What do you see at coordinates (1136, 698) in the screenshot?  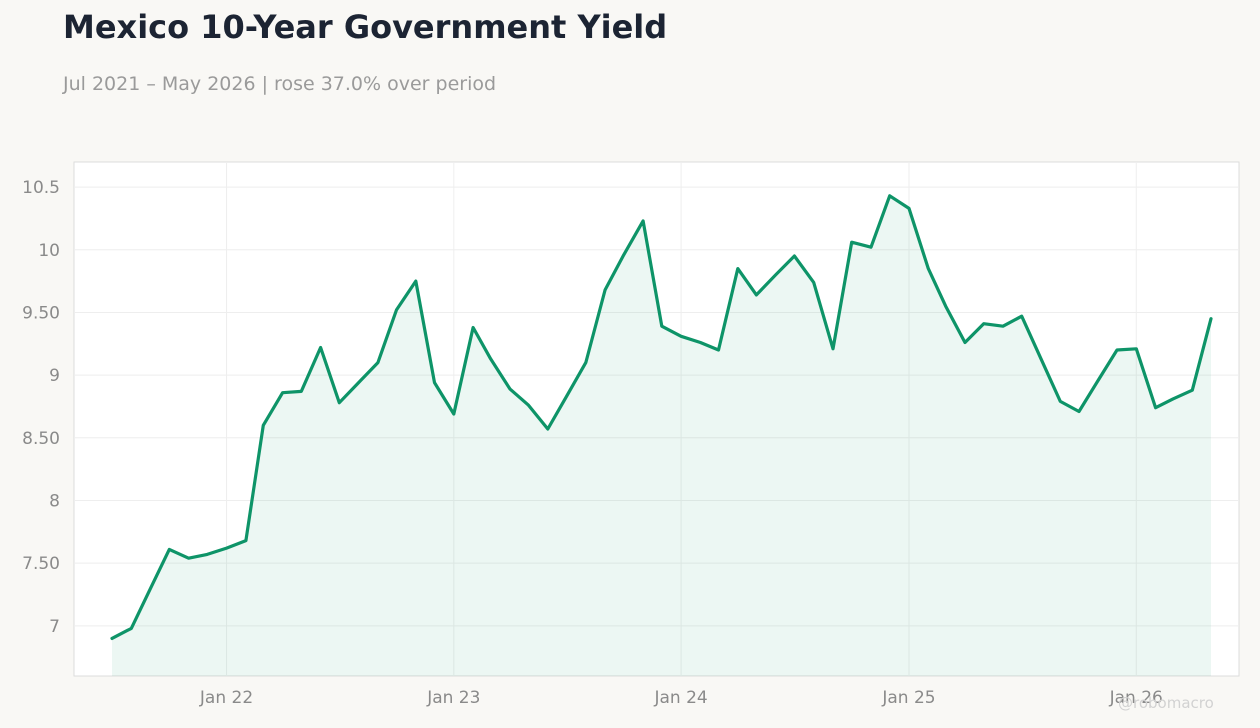 I see `x-tick-label: Jan 26` at bounding box center [1136, 698].